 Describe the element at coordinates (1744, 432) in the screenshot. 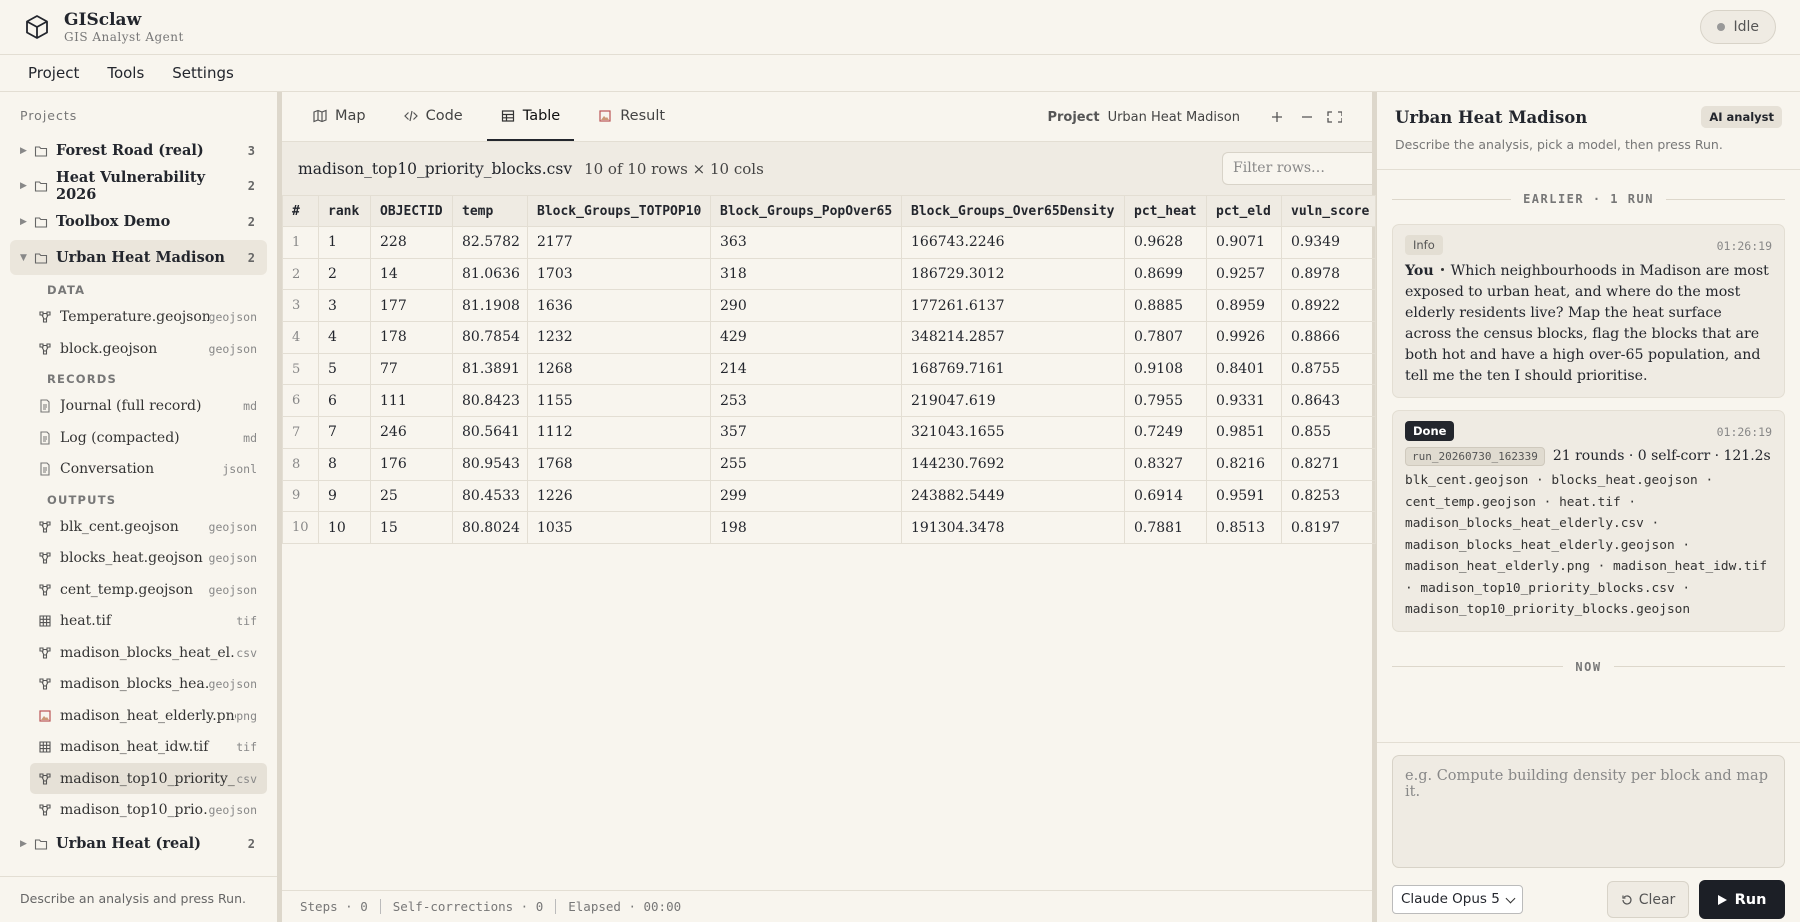

I see `message-time: 01:26:19` at that location.